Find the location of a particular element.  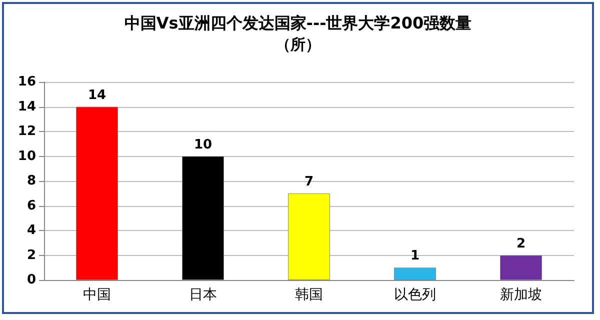

chart-subtitle: （所） is located at coordinates (298, 45).